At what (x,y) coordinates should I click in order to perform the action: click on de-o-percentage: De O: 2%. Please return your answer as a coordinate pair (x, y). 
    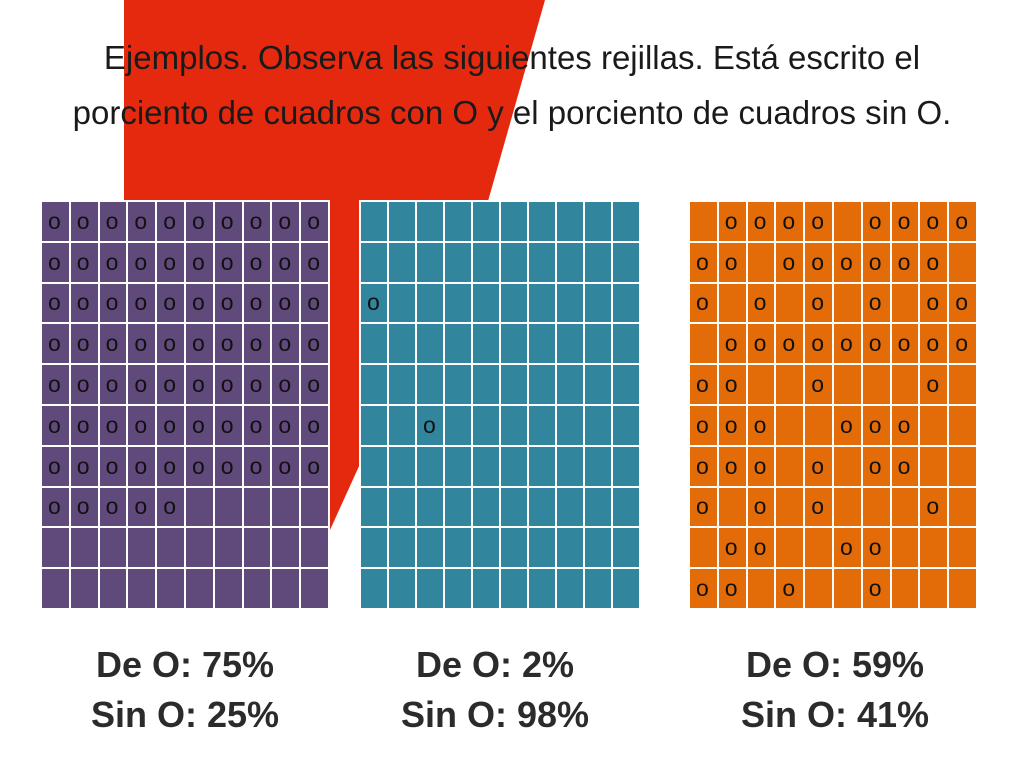
    Looking at the image, I should click on (495, 664).